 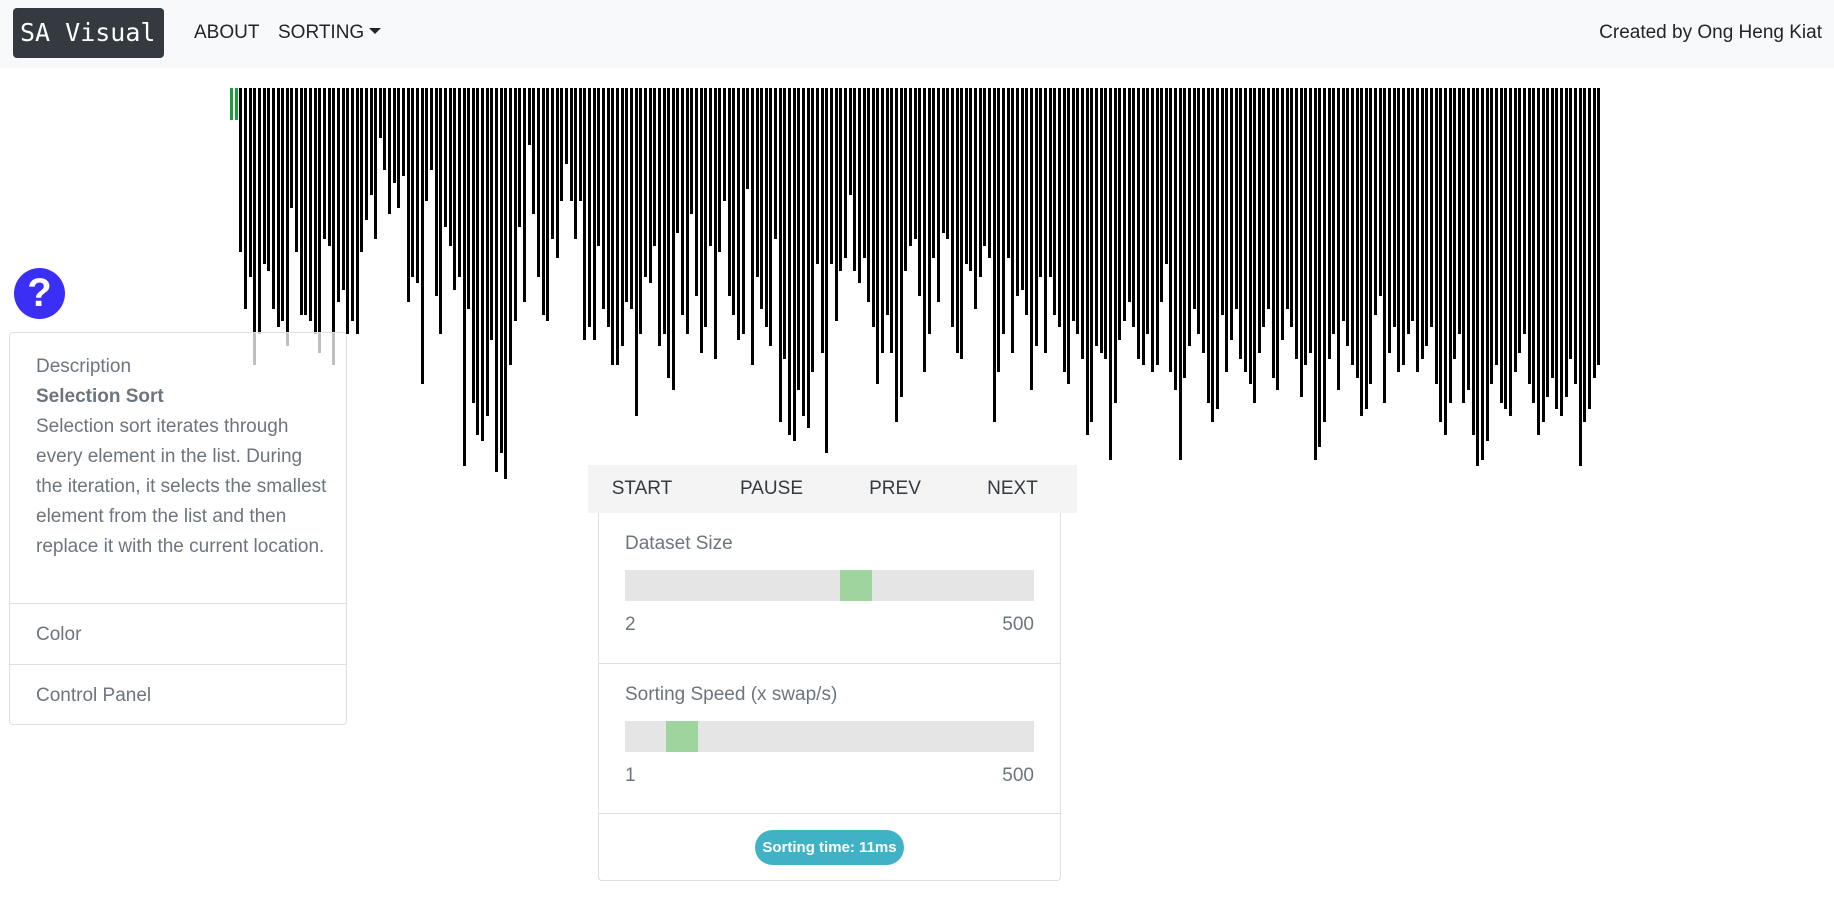 I want to click on dataset-size-slider, so click(x=829, y=585).